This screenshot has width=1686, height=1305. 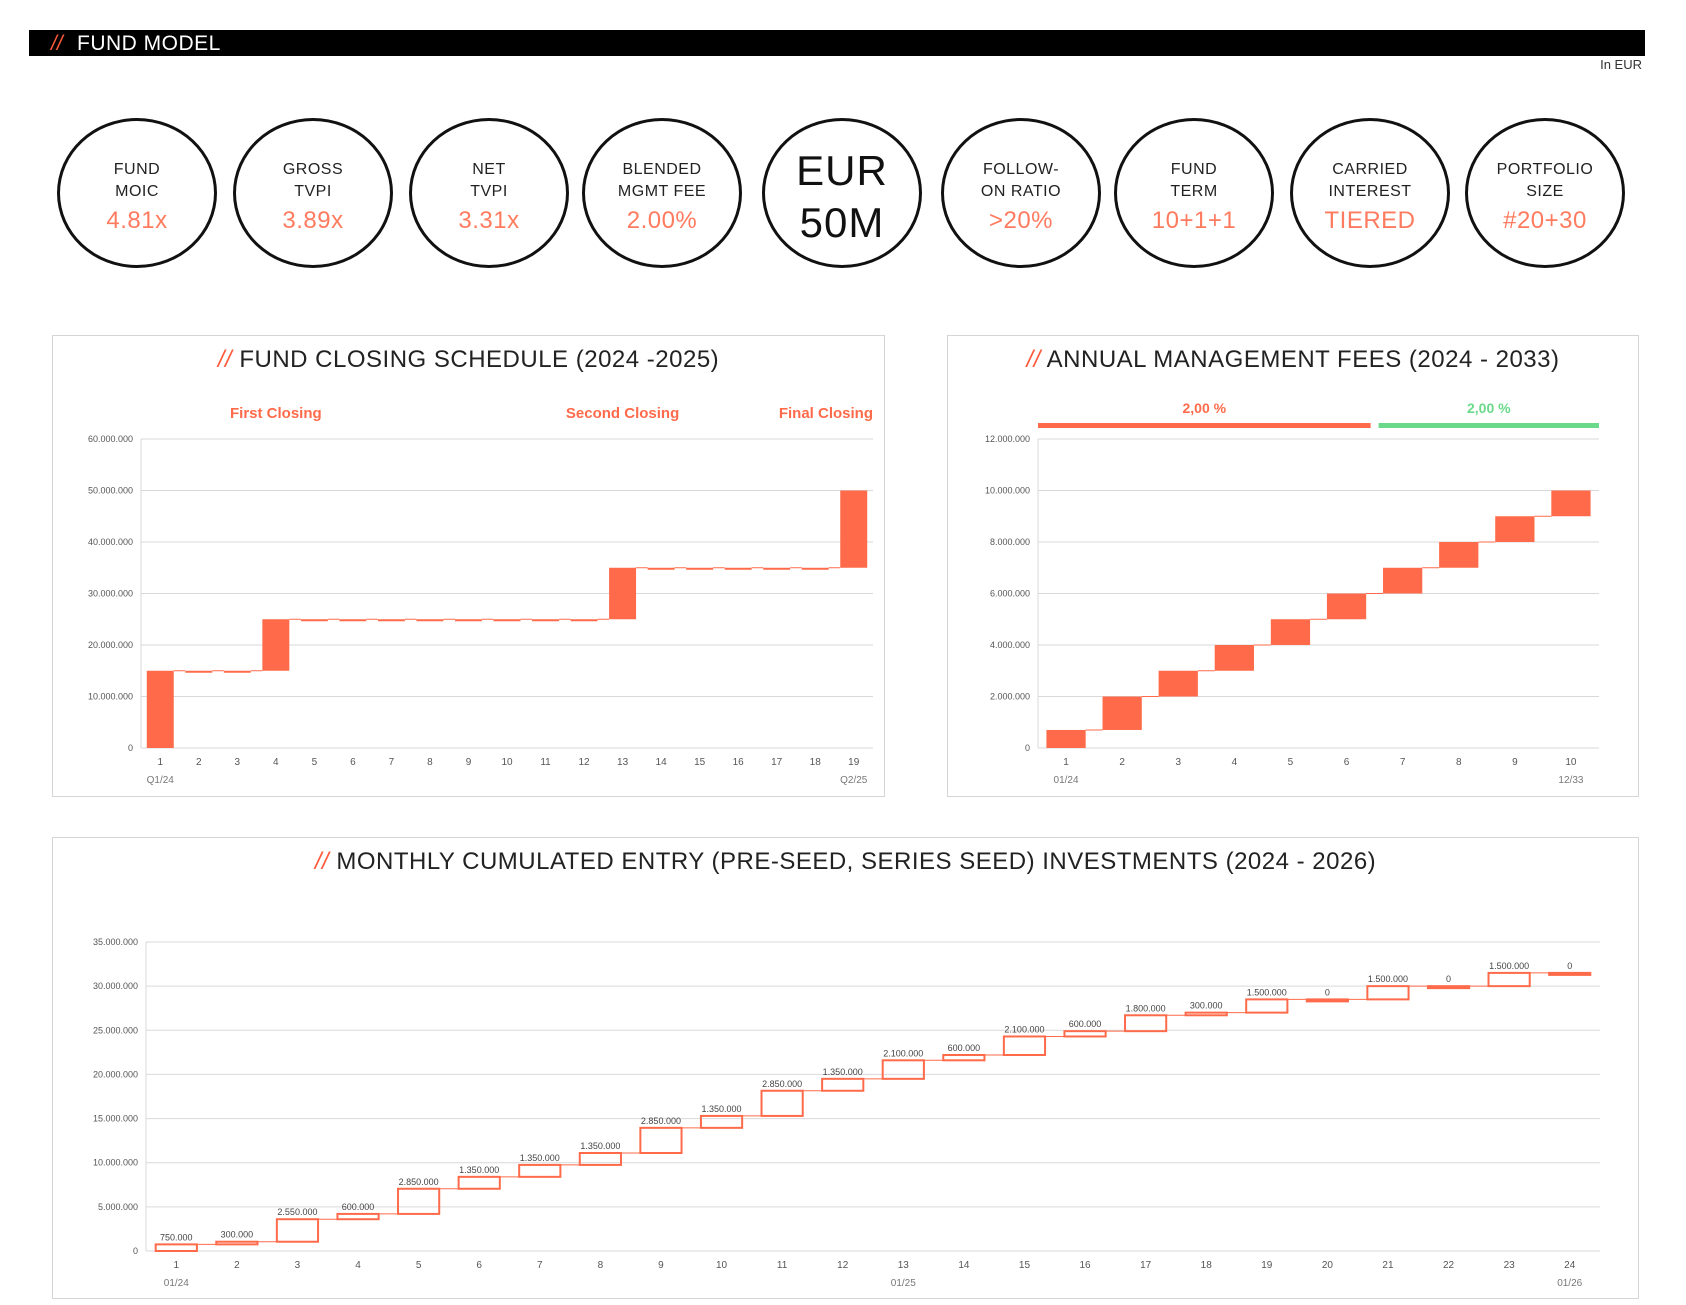 What do you see at coordinates (1194, 220) in the screenshot?
I see `kpi-value: 10+1+1` at bounding box center [1194, 220].